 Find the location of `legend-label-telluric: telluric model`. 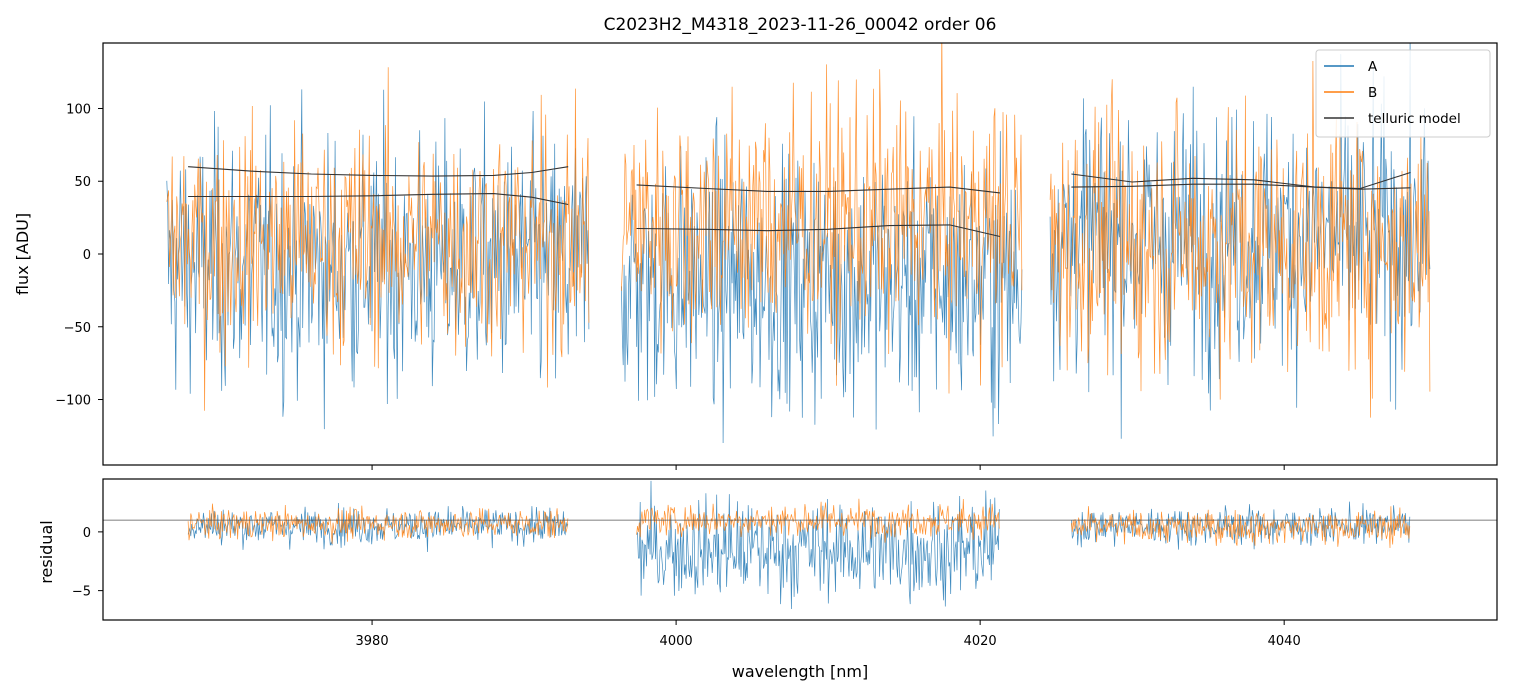

legend-label-telluric: telluric model is located at coordinates (1414, 119).